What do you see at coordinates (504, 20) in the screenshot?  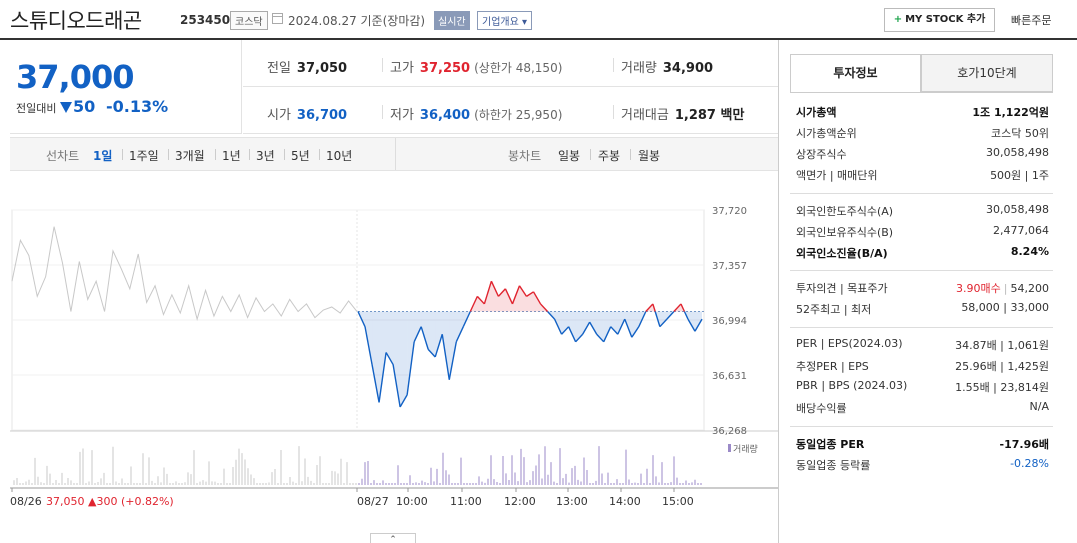 I see `corp-info-button: 기업개요 ▾` at bounding box center [504, 20].